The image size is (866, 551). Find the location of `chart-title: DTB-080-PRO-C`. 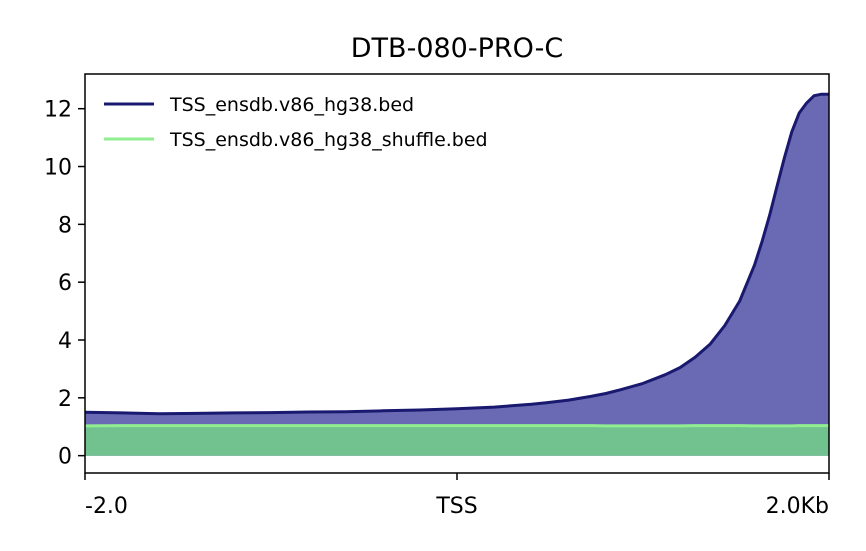

chart-title: DTB-080-PRO-C is located at coordinates (457, 48).